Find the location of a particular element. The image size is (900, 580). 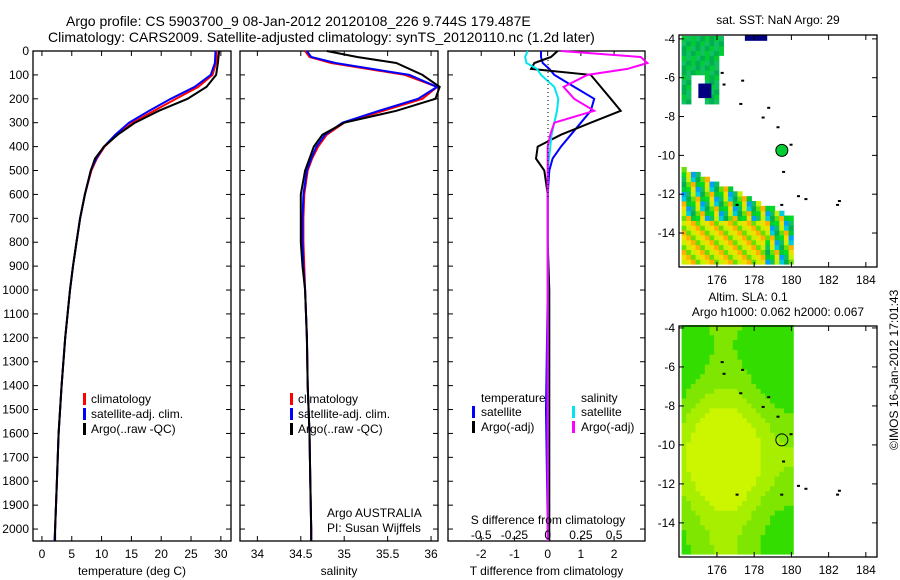

ytick-label: 900 is located at coordinates (19, 266).